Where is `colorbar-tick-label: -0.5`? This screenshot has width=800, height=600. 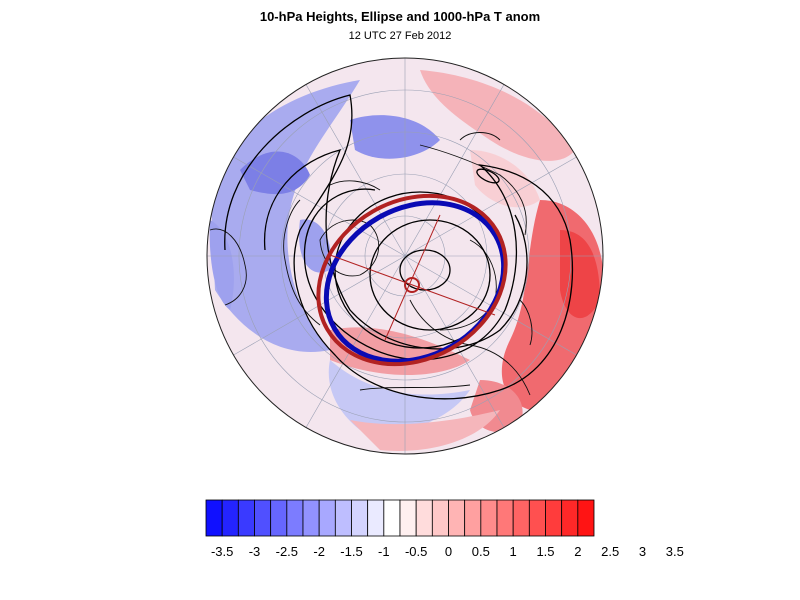 colorbar-tick-label: -0.5 is located at coordinates (416, 551).